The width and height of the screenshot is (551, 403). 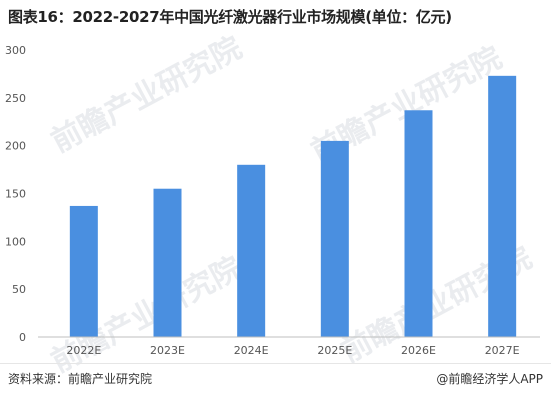 What do you see at coordinates (292, 350) in the screenshot?
I see `x-axis-ticks: 2022E 2023E 2024E 2025E 2026E 2027E` at bounding box center [292, 350].